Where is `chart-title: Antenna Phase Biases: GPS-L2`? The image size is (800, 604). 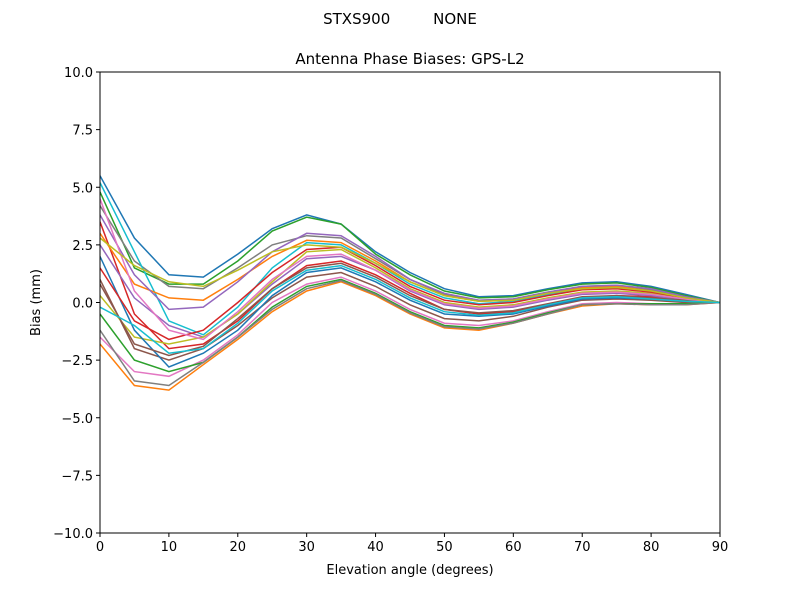
chart-title: Antenna Phase Biases: GPS-L2 is located at coordinates (409, 59).